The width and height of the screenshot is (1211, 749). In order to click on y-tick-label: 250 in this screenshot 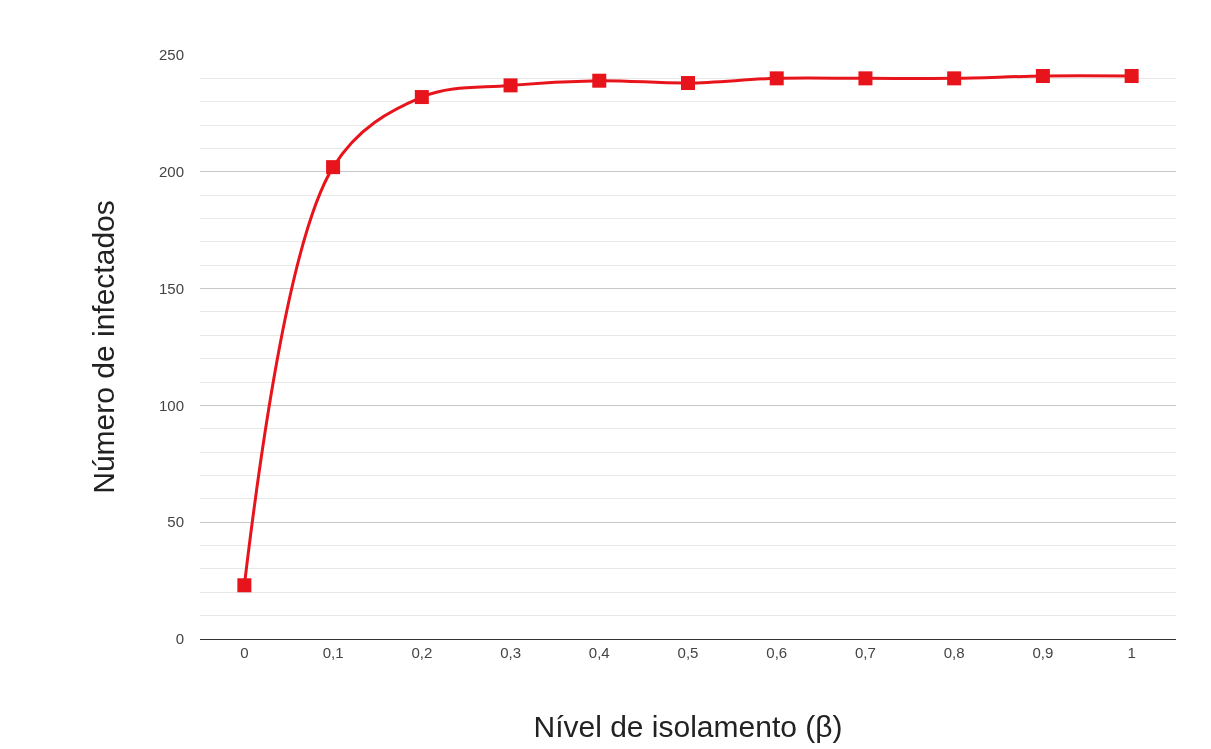, I will do `click(171, 55)`.